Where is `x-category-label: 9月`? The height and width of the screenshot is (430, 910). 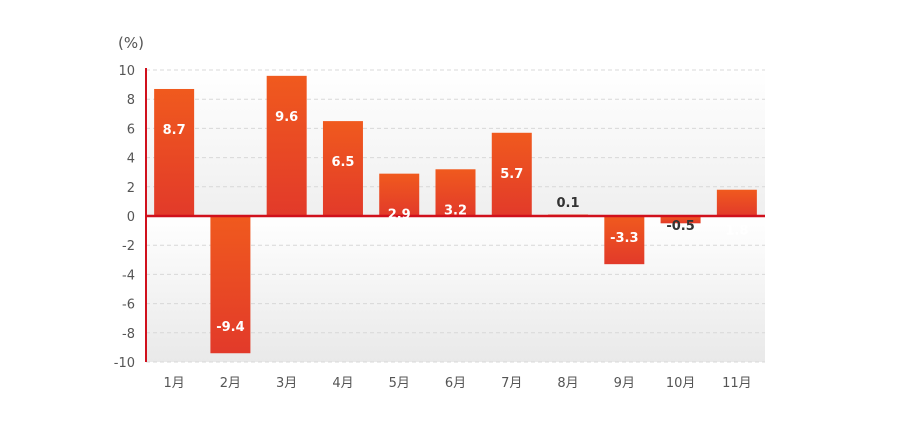
x-category-label: 9月 is located at coordinates (624, 383).